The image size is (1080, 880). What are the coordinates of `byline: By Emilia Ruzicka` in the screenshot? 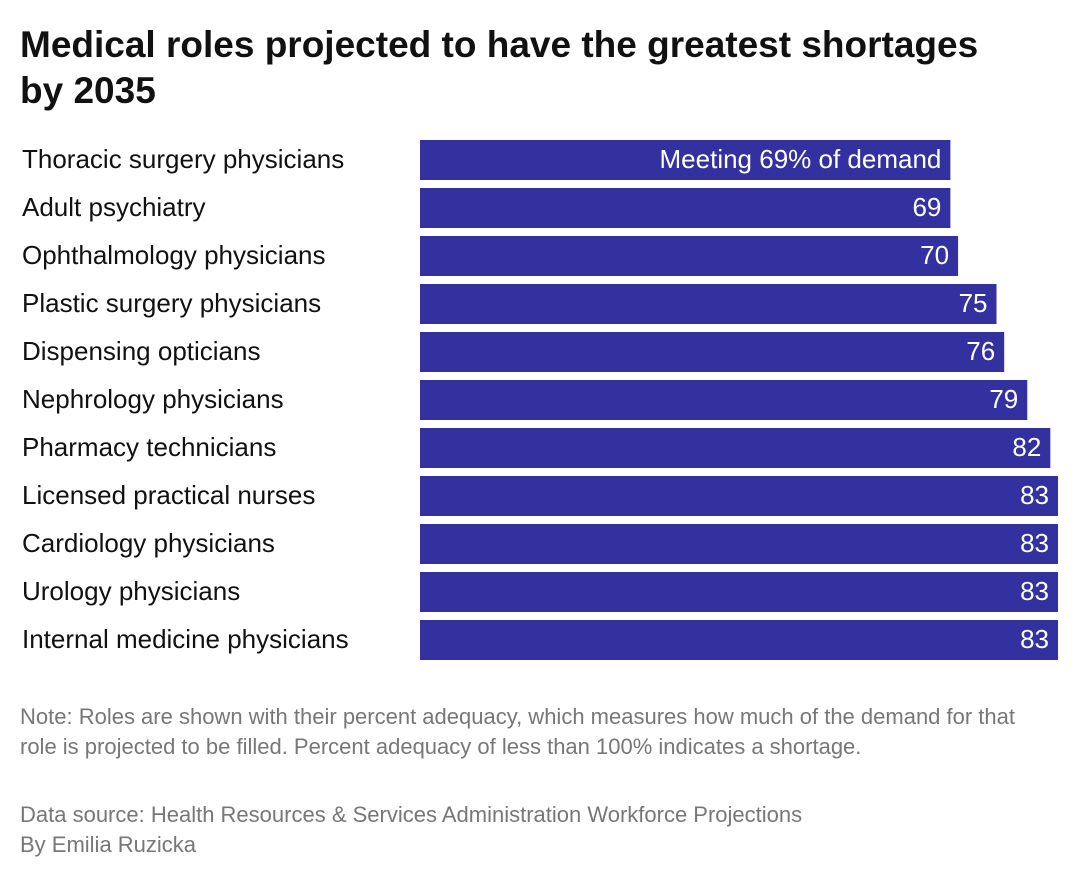 It's located at (108, 844).